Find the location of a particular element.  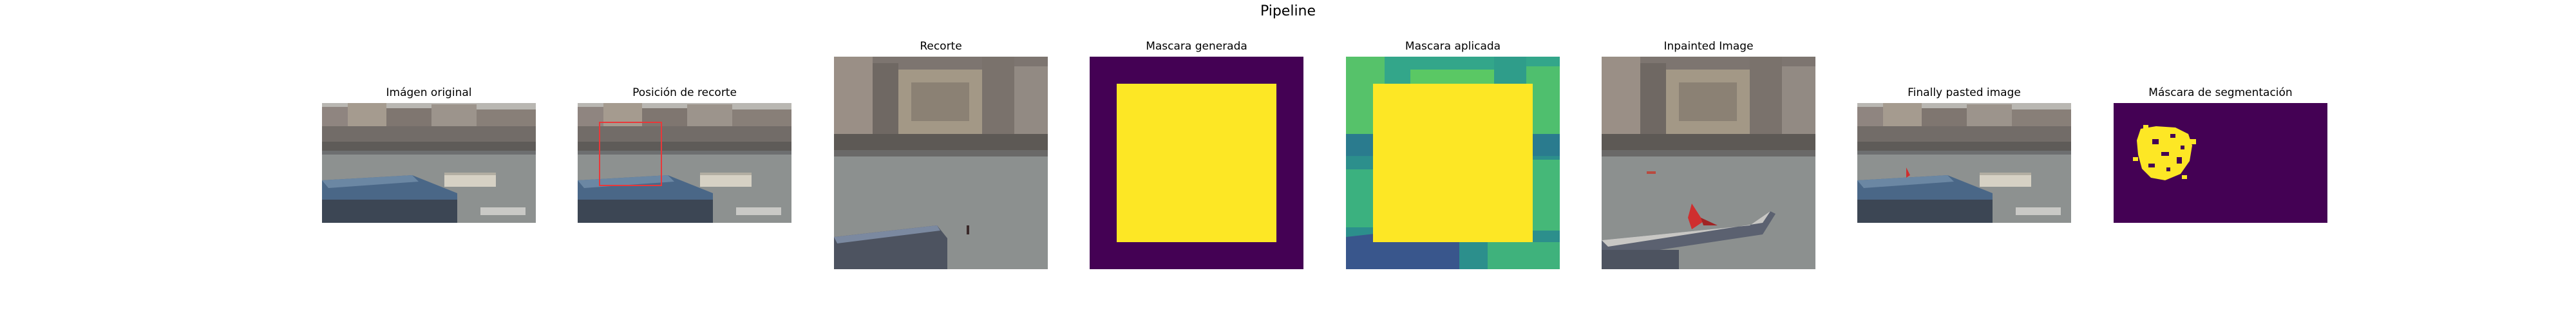

original-image is located at coordinates (429, 163).